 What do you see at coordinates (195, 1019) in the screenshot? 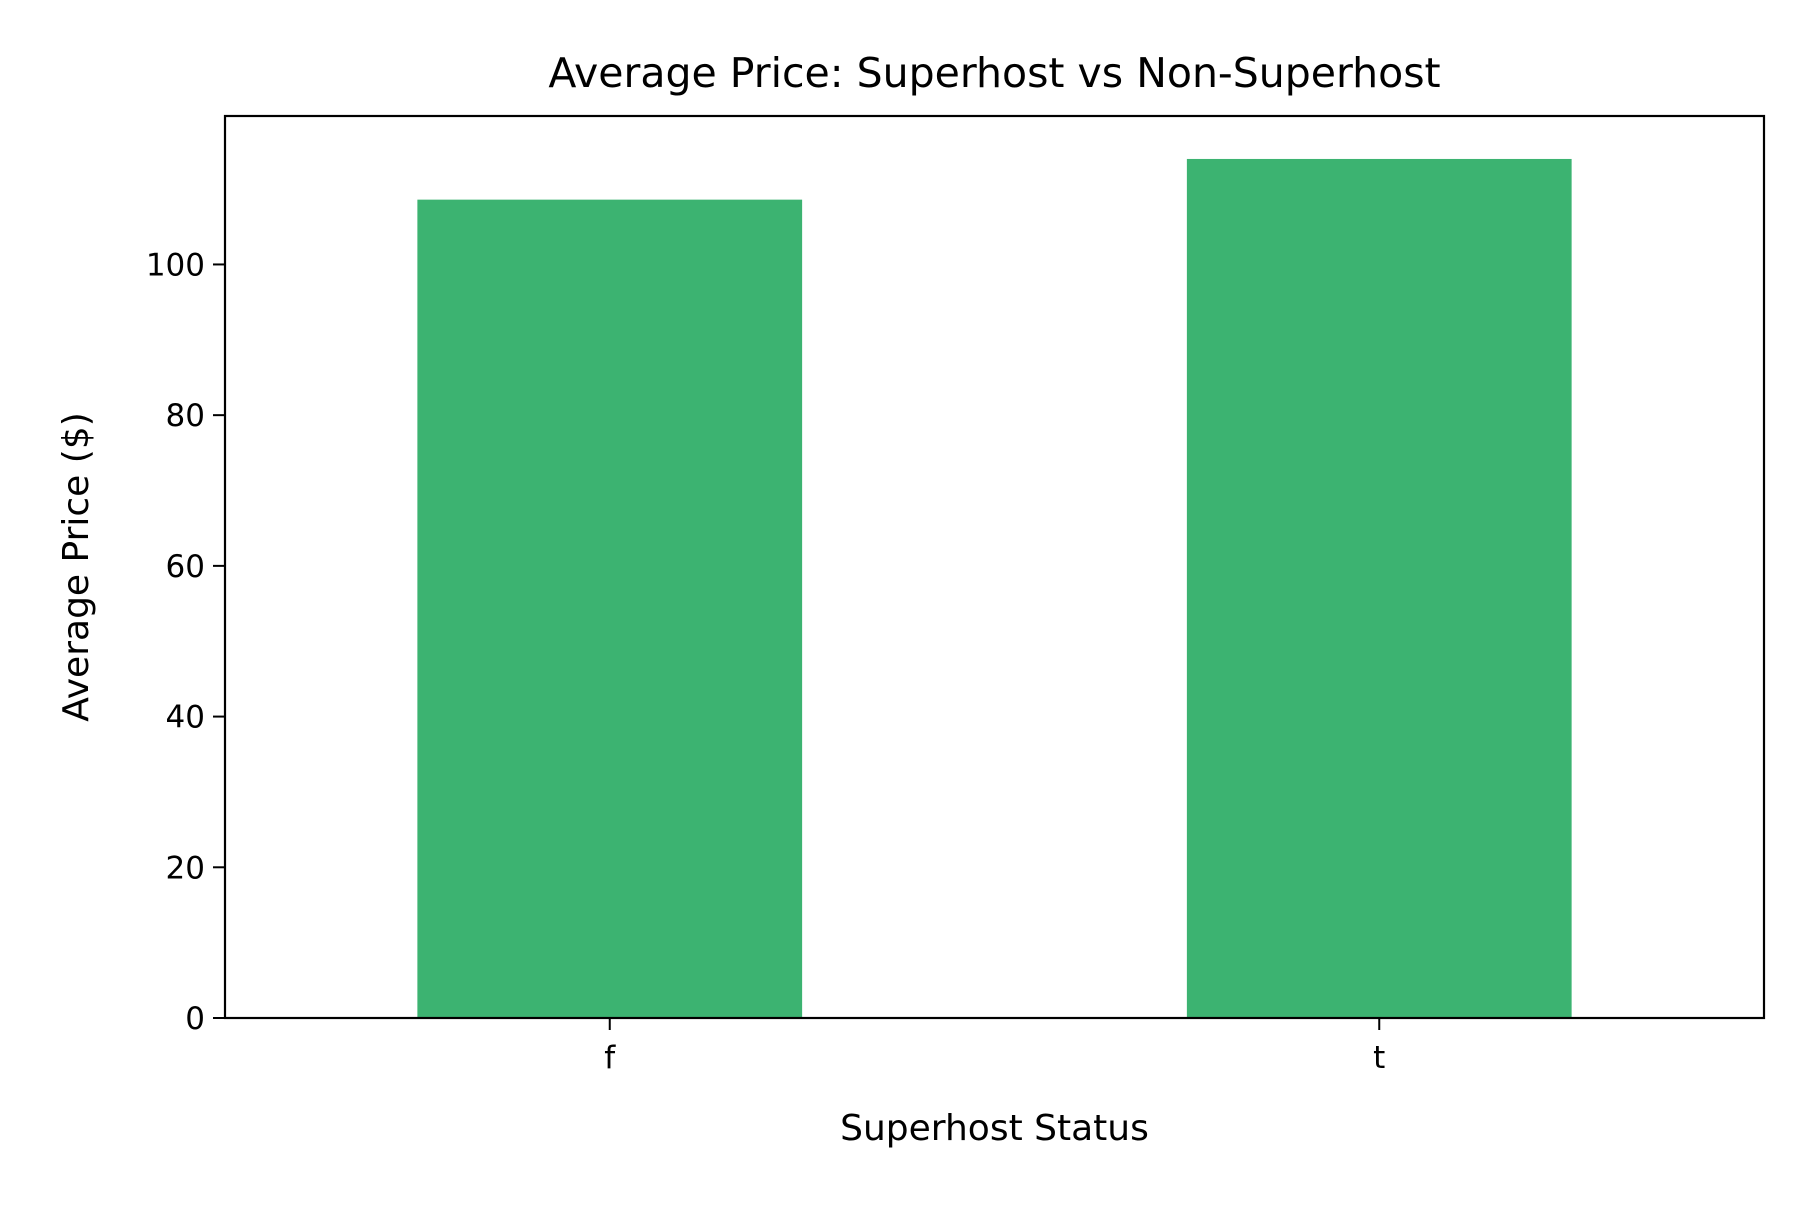
I see `y-tick-label: 0` at bounding box center [195, 1019].